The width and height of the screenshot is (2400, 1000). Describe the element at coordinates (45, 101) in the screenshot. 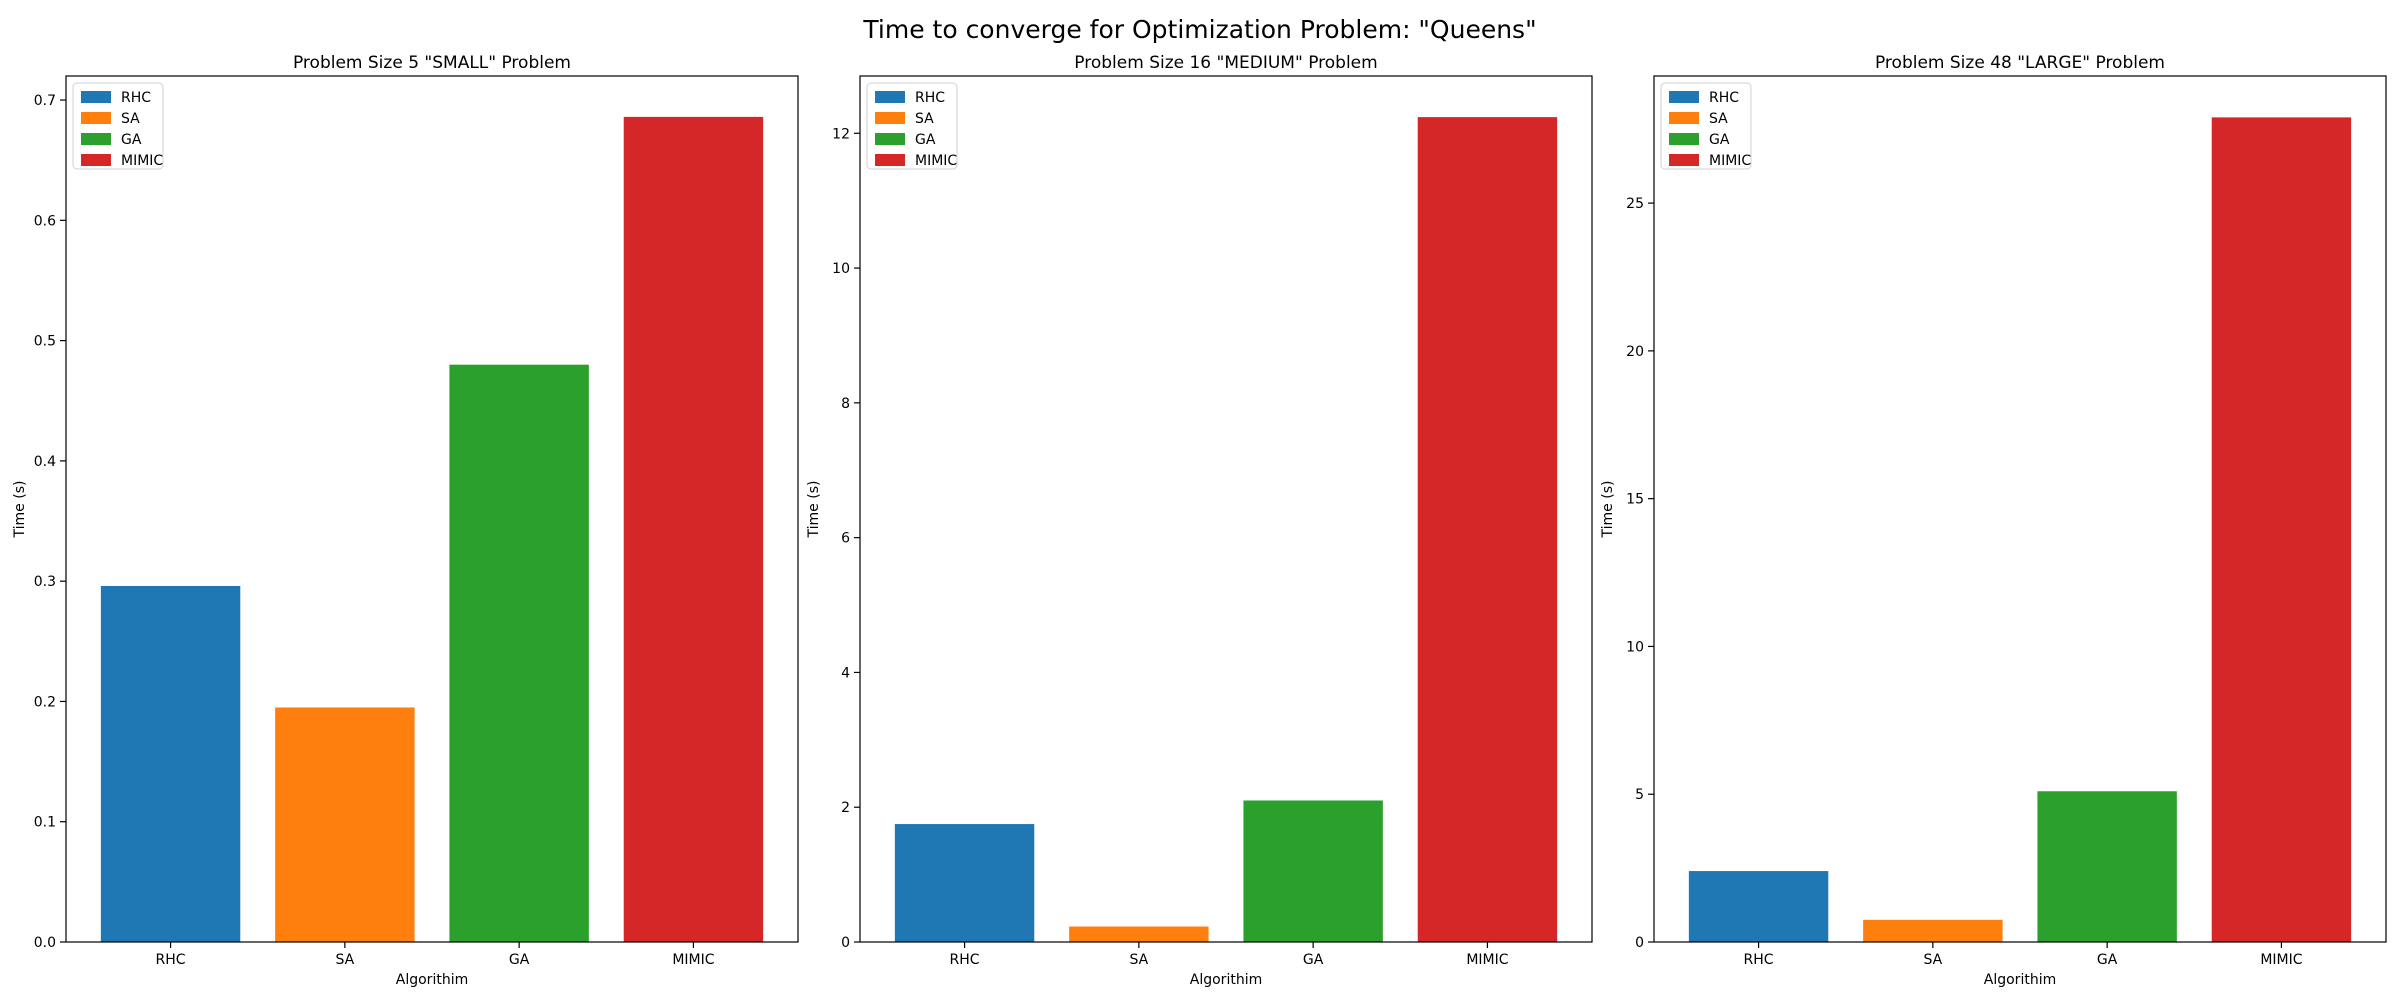

I see `y-tick-label: 0.7` at that location.